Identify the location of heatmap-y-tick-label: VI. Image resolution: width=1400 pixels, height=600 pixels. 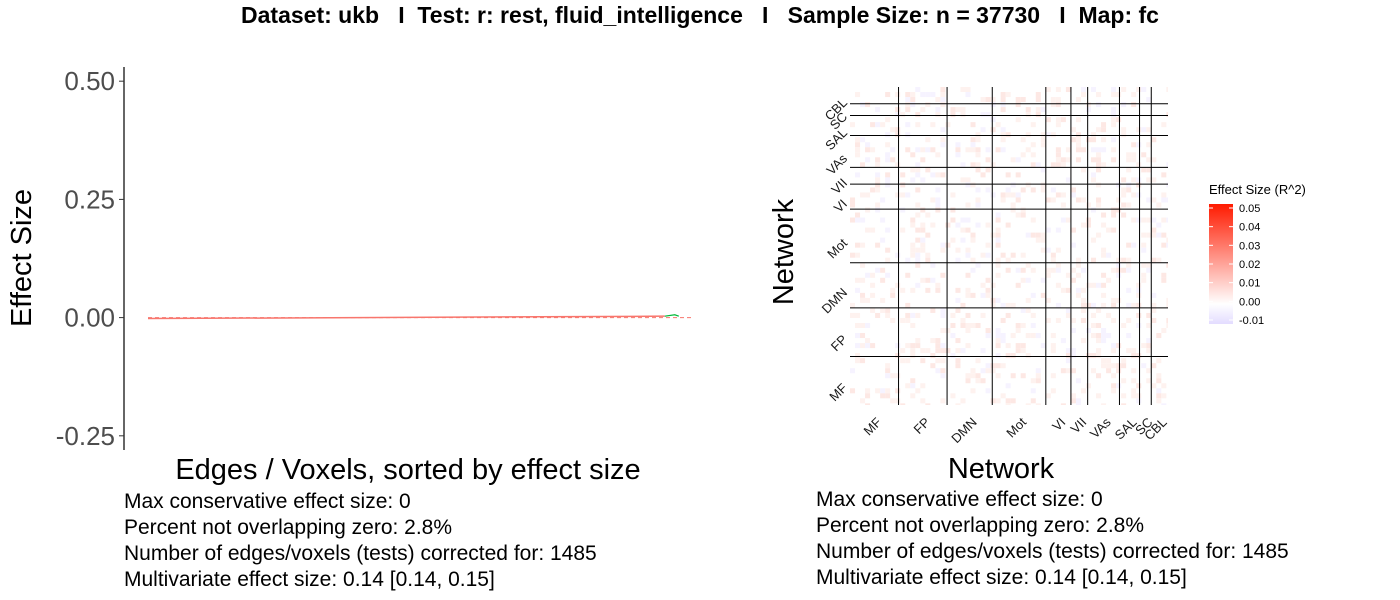
(840, 205).